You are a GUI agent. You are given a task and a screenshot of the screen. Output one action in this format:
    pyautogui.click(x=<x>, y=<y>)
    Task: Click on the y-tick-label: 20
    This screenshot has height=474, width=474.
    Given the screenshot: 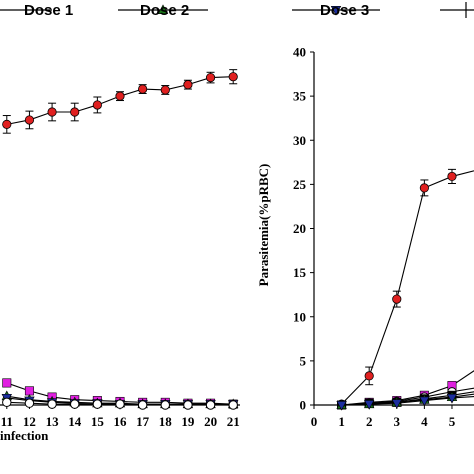 What is the action you would take?
    pyautogui.click(x=299, y=228)
    